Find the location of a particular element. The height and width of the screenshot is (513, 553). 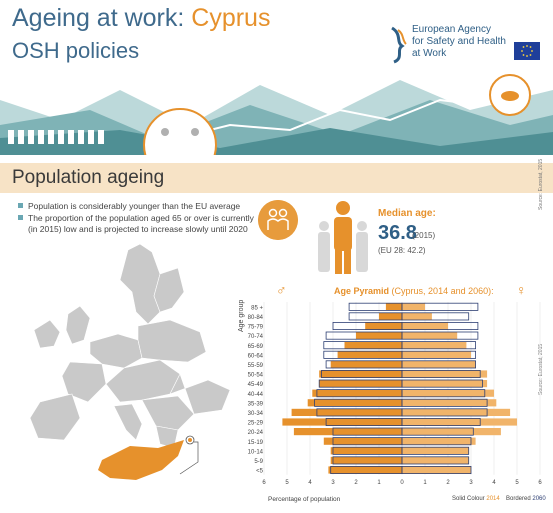

y-tick-label: 25-29 is located at coordinates (256, 424).